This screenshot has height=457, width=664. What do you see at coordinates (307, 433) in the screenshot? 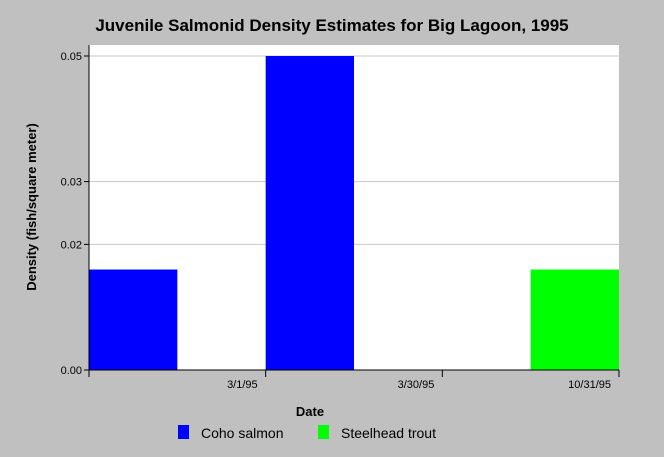
I see `legend: Coho salmon Steelhead trout` at bounding box center [307, 433].